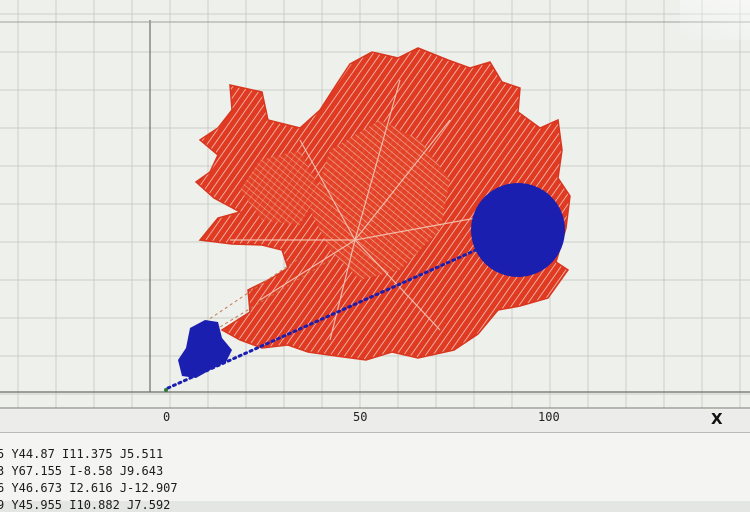  I want to click on x-tick-label-50: 50, so click(360, 417).